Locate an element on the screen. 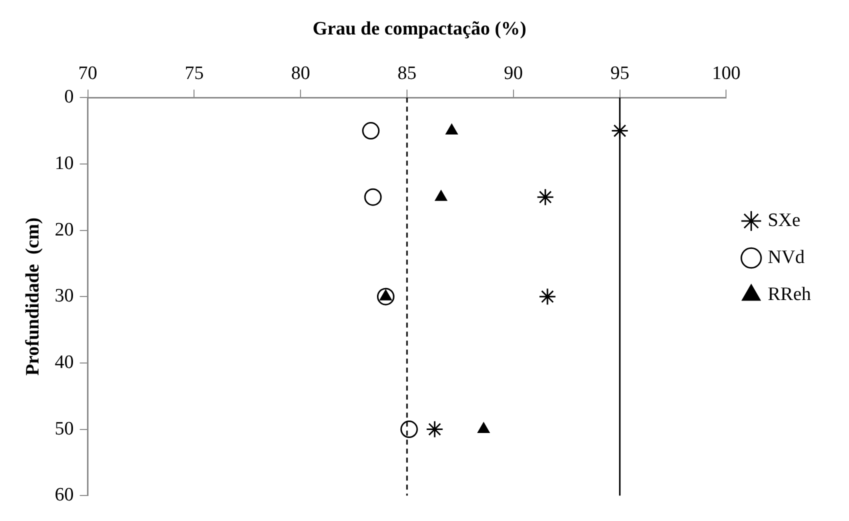 Image resolution: width=849 pixels, height=521 pixels. chart-title: Grau de compactação (%) is located at coordinates (419, 29).